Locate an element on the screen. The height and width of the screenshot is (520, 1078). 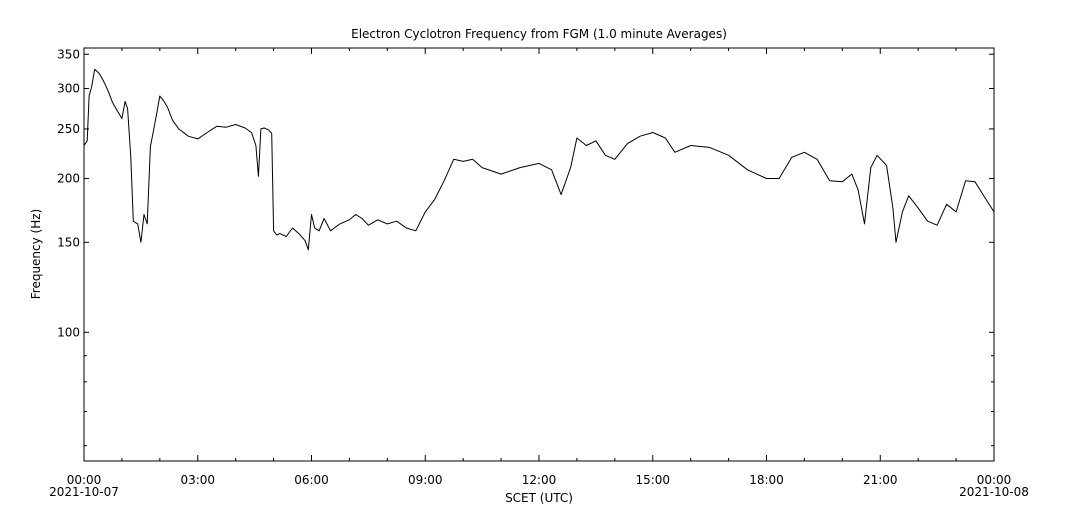
y-tick-label: 200 is located at coordinates (68, 178).